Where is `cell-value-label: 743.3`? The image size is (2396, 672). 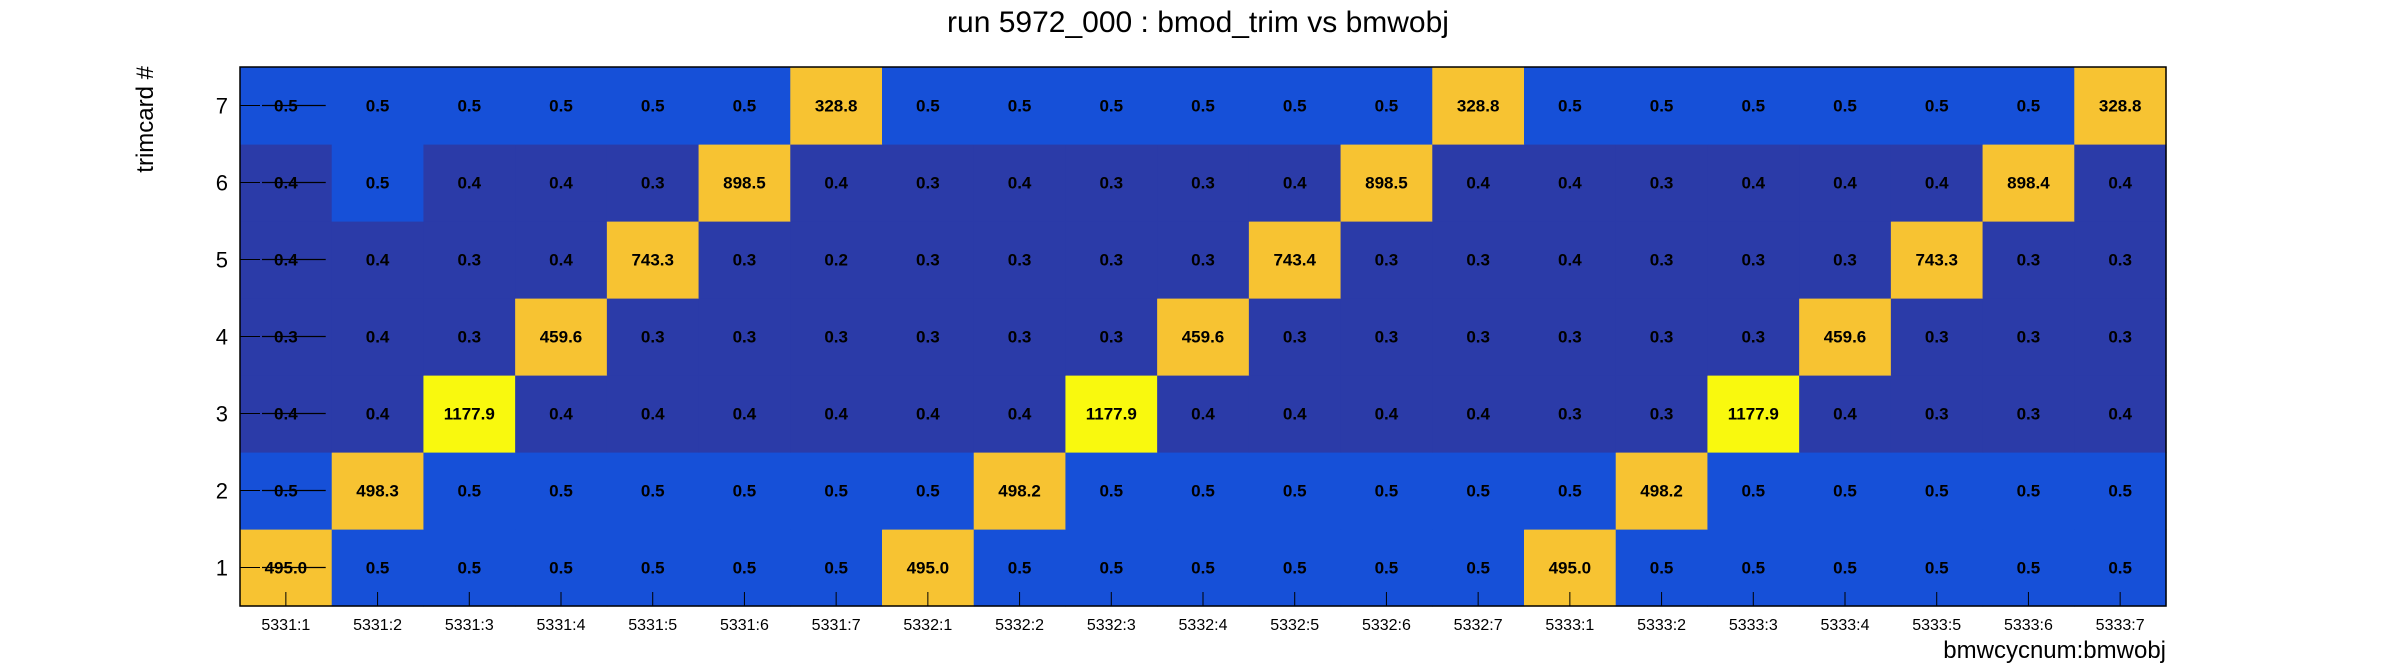 cell-value-label: 743.3 is located at coordinates (1936, 260).